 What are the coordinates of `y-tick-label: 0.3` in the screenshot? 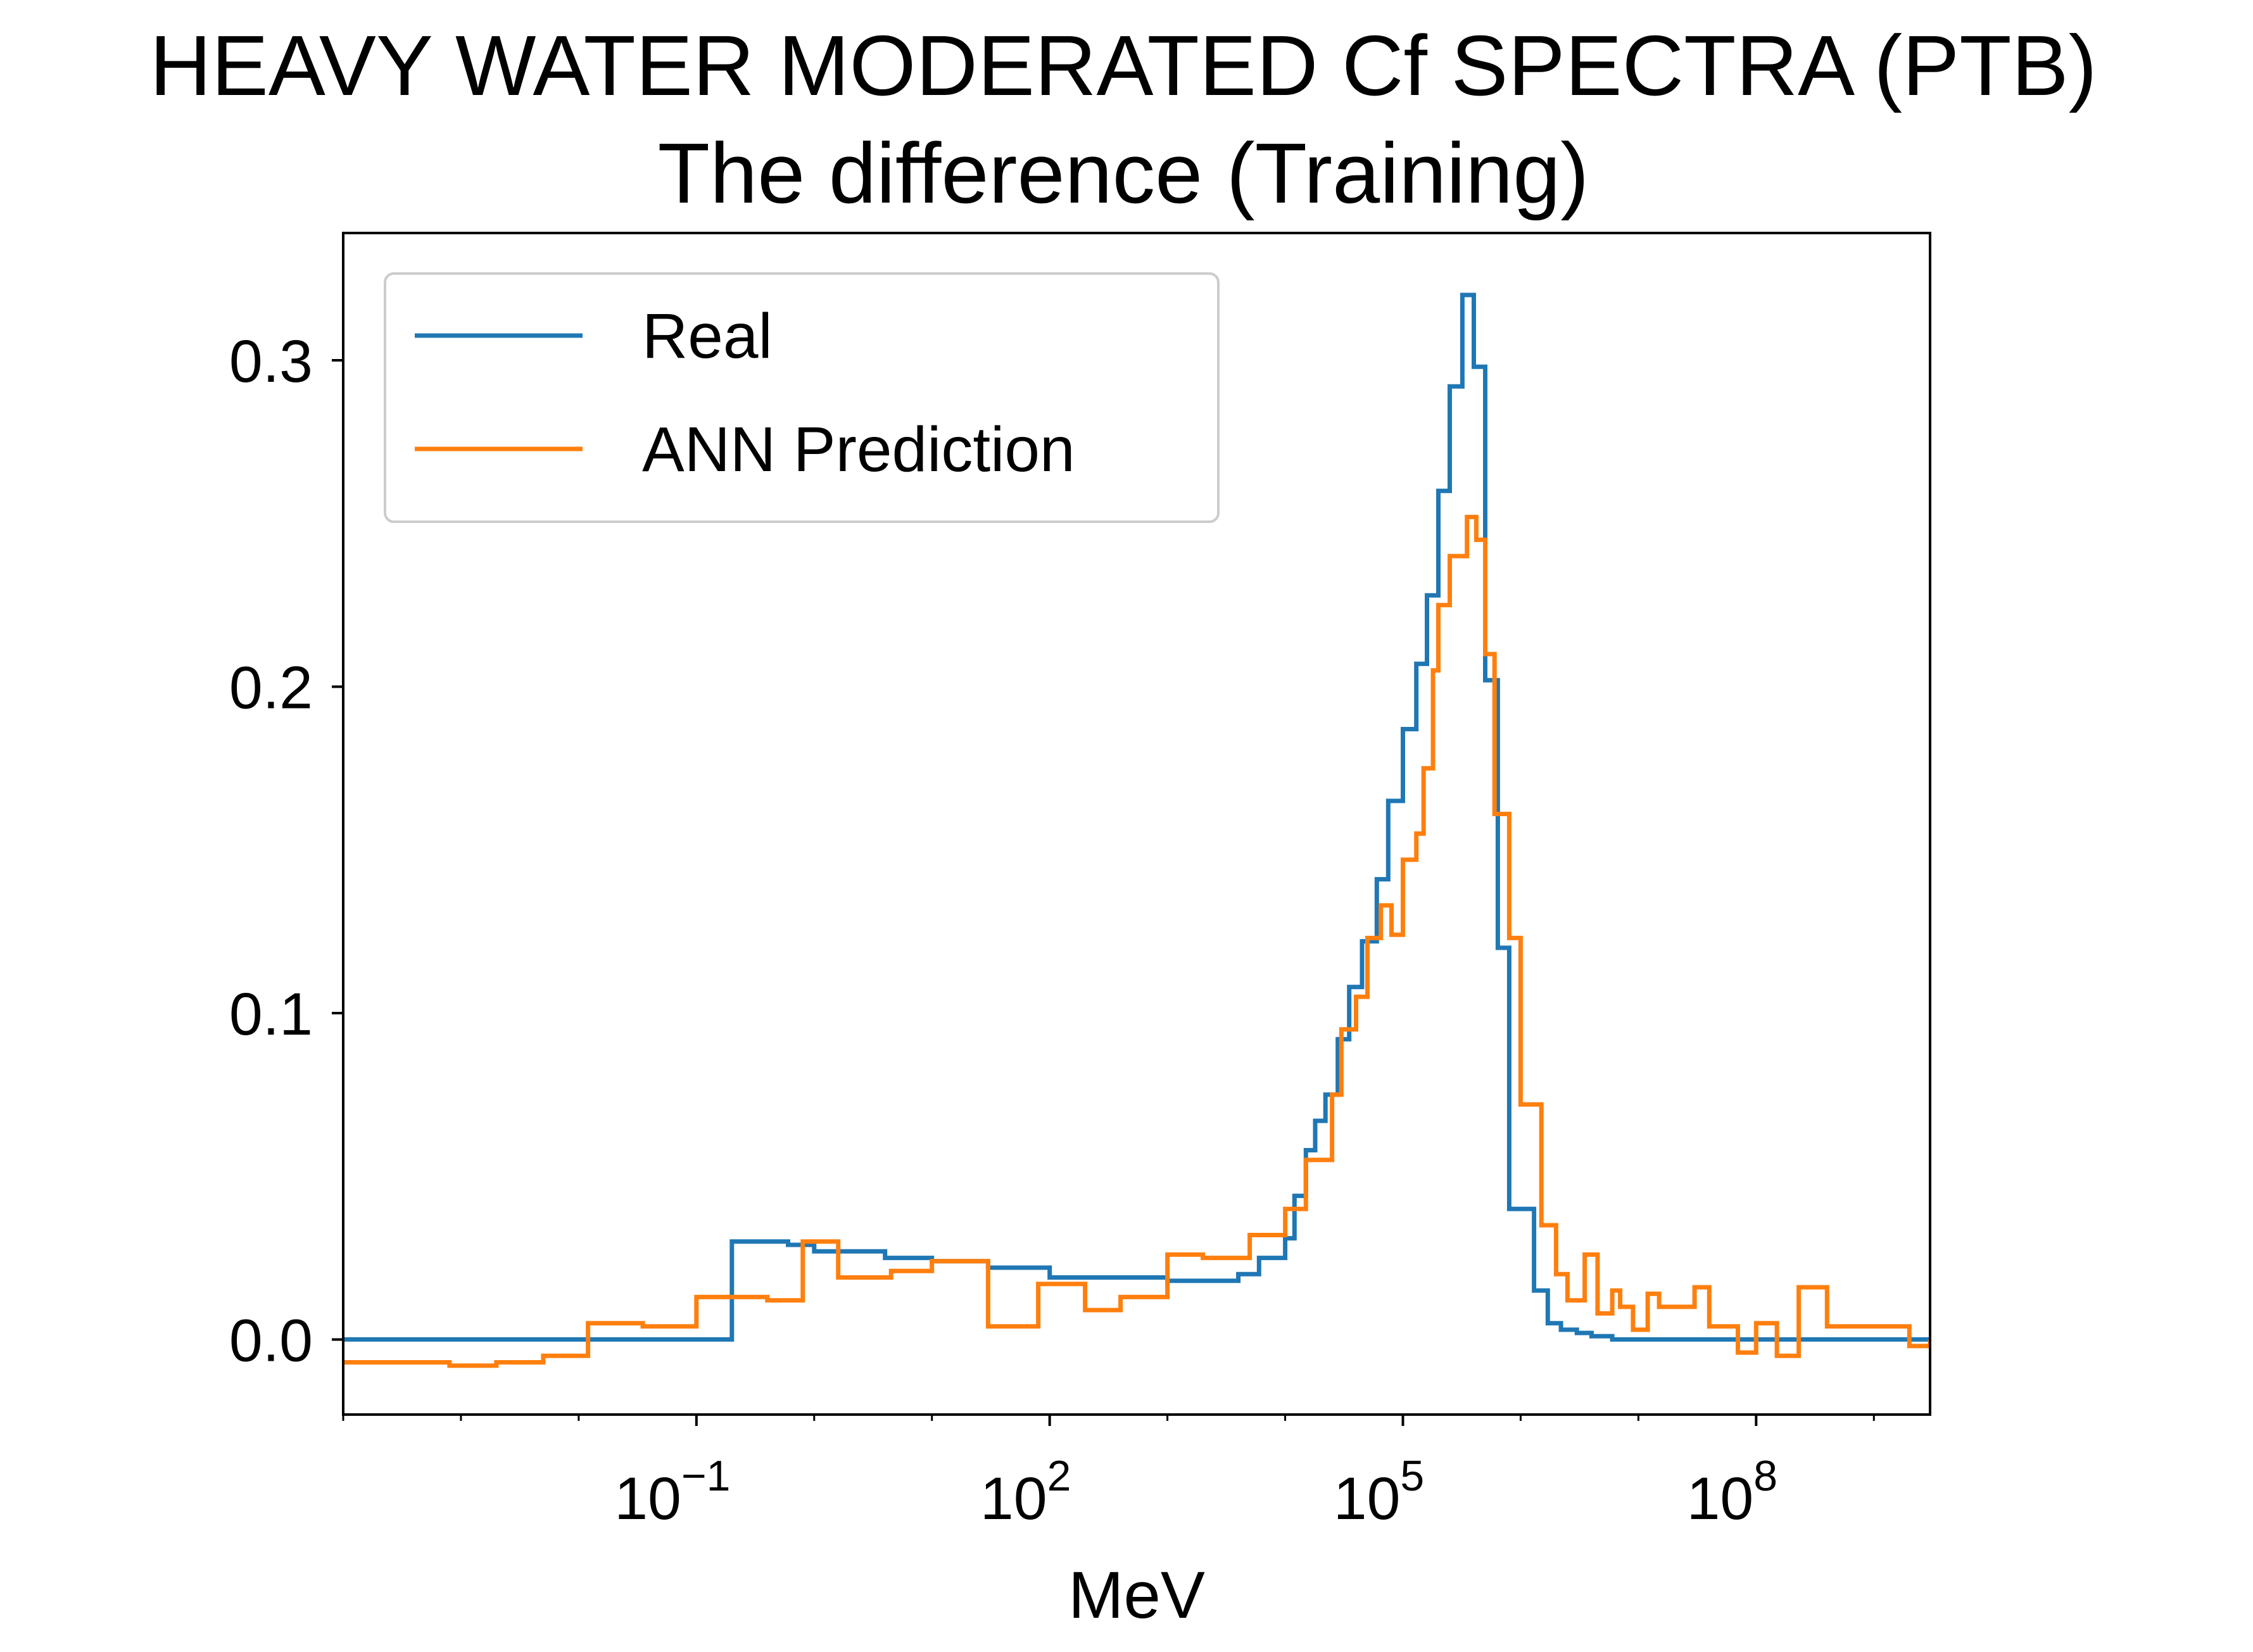 It's located at (271, 362).